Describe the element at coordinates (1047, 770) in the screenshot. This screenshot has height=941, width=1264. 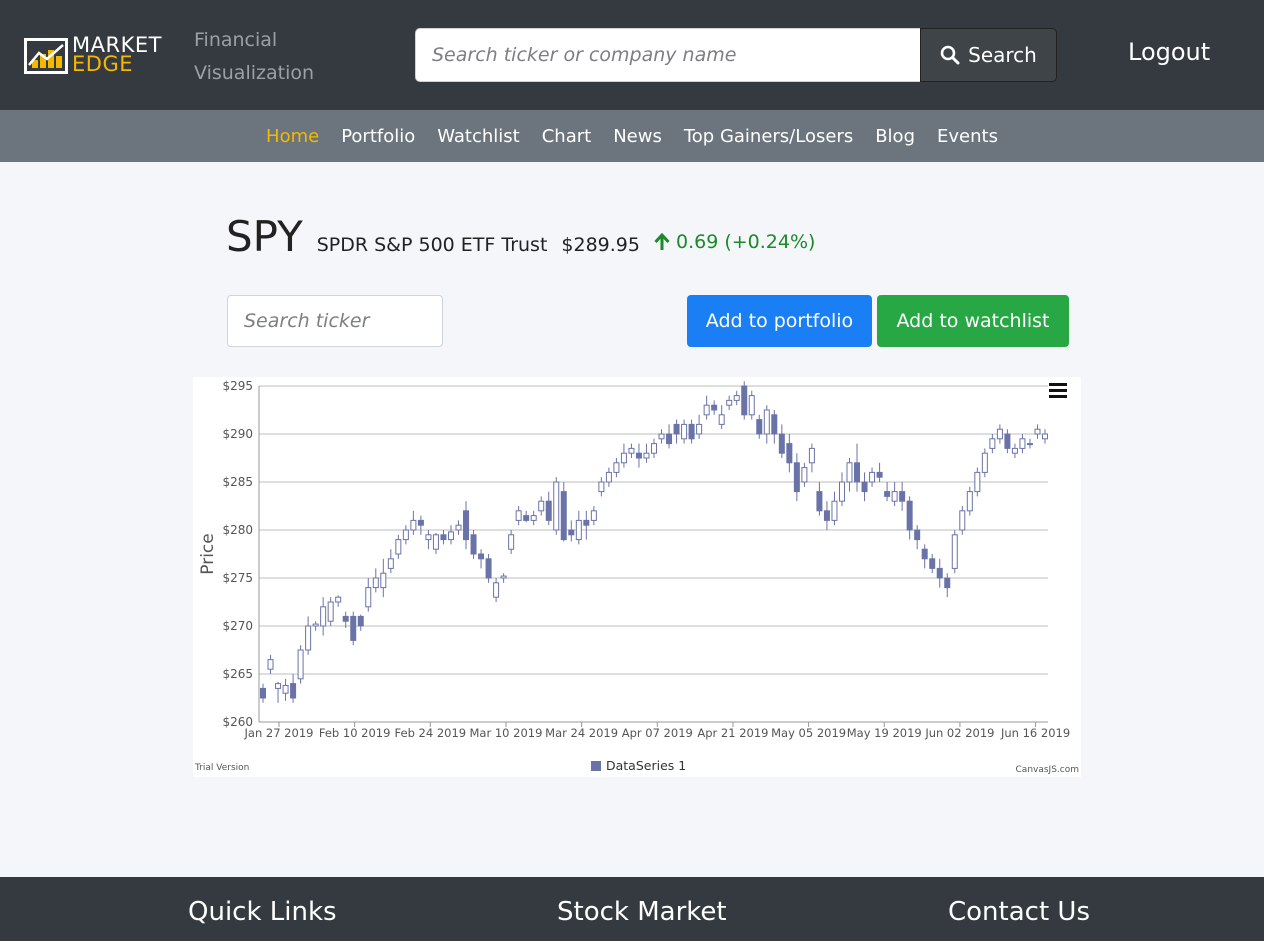
I see `chart-credit-label: CanvasJS.com` at that location.